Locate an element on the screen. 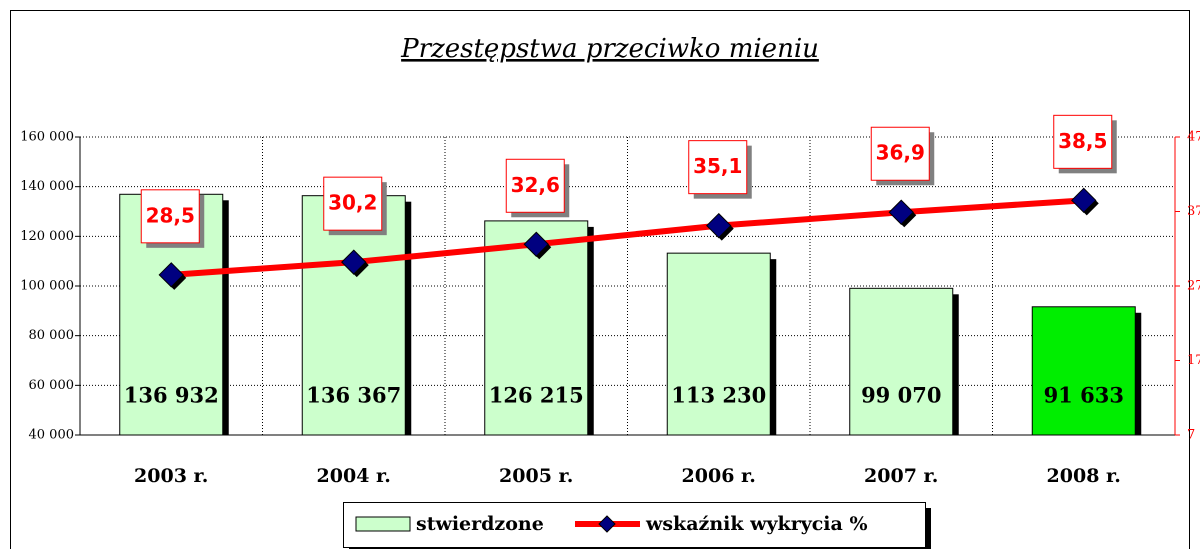 The width and height of the screenshot is (1200, 549). x-tick-label: 2003 r. is located at coordinates (171, 476).